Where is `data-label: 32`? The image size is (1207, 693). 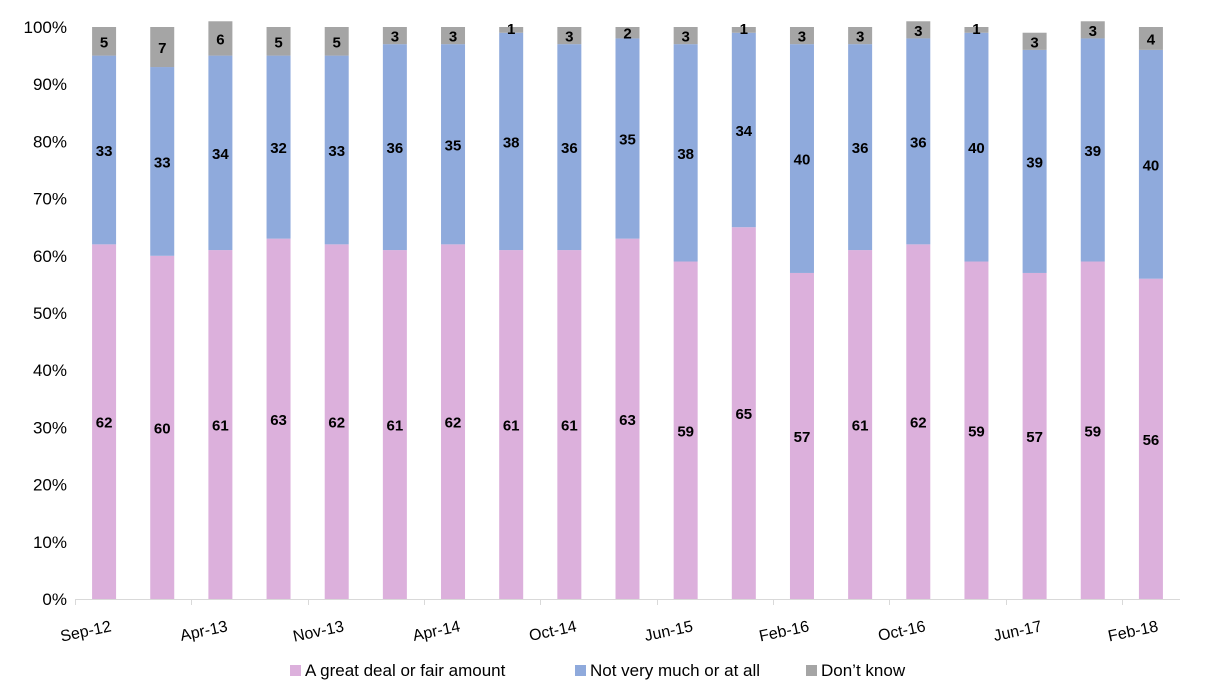
data-label: 32 is located at coordinates (278, 148).